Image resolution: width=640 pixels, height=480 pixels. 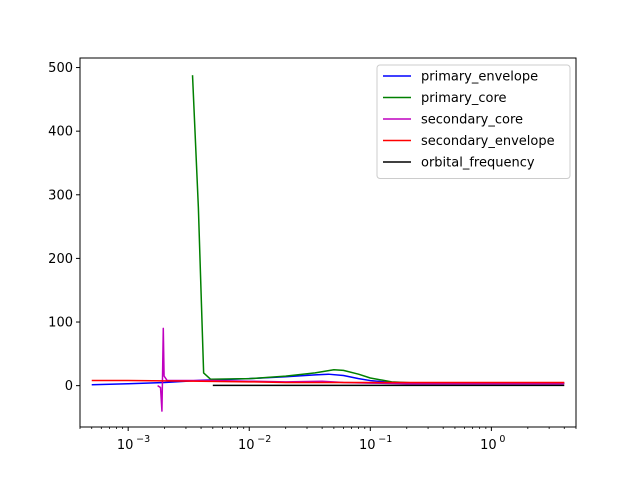 I want to click on y-tick-label: 400, so click(x=60, y=132).